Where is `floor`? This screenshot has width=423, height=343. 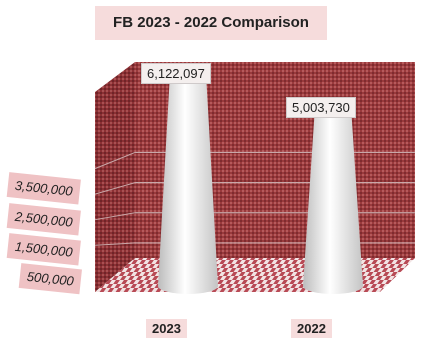 floor is located at coordinates (255, 275).